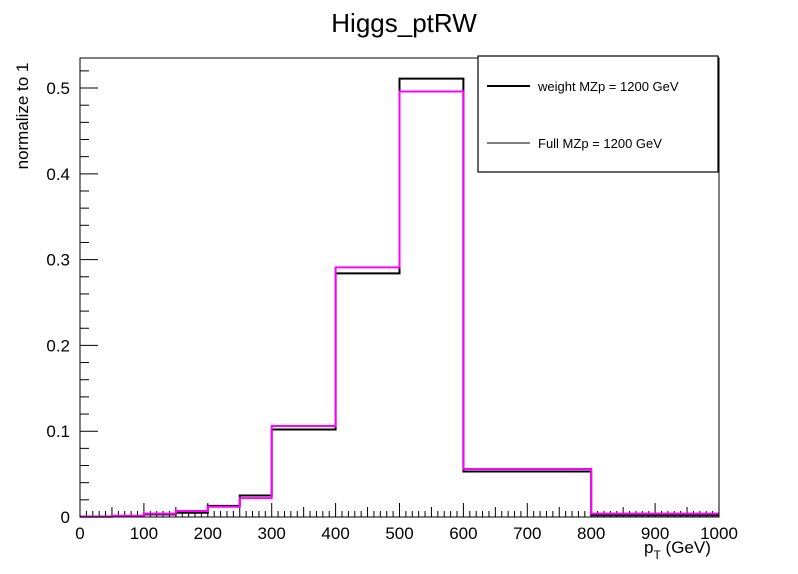 Image resolution: width=798 pixels, height=574 pixels. Describe the element at coordinates (404, 23) in the screenshot. I see `chart-title: Higgs_ptRW` at that location.